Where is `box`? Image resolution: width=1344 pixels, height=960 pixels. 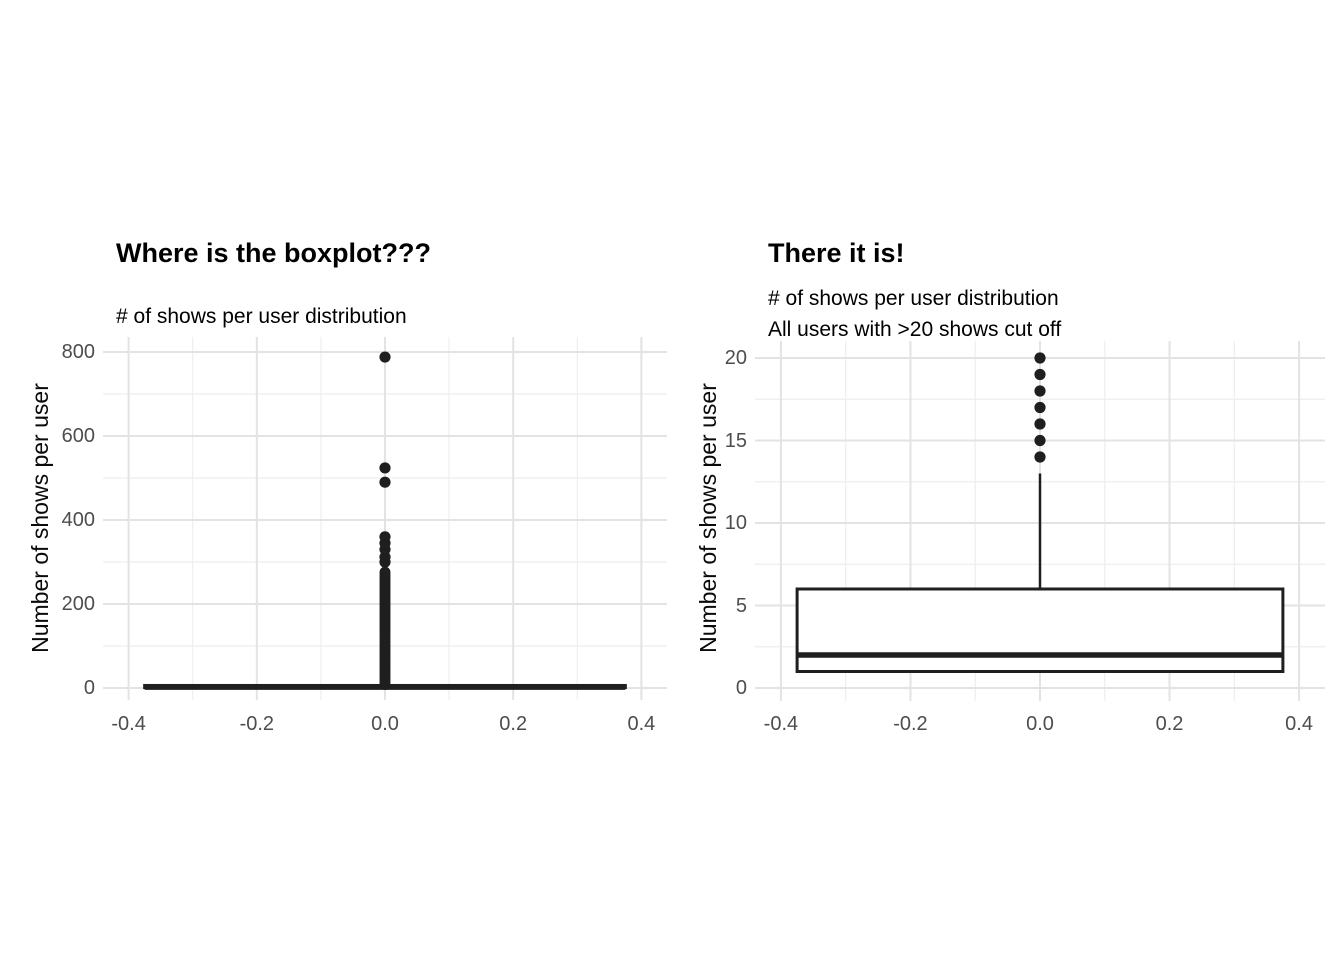 box is located at coordinates (1040, 630).